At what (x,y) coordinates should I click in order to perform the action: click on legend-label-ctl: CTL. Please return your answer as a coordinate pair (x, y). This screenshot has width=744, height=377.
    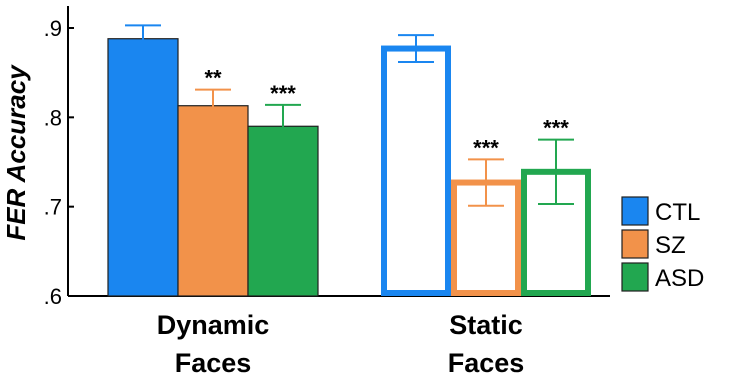
    Looking at the image, I should click on (677, 212).